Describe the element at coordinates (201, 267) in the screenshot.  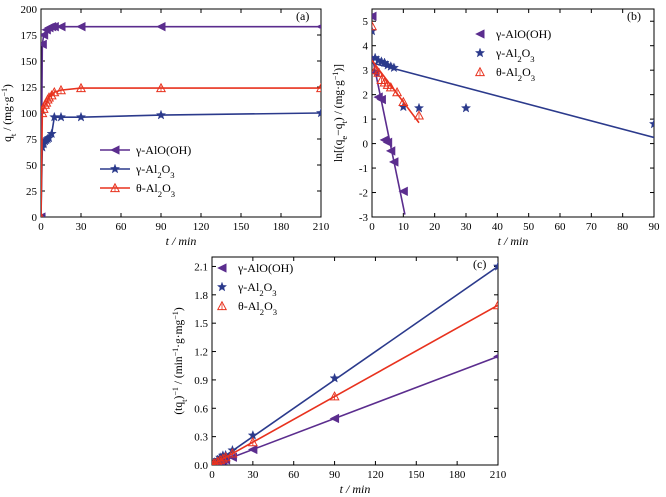
I see `y-tick-label: 2.1` at that location.